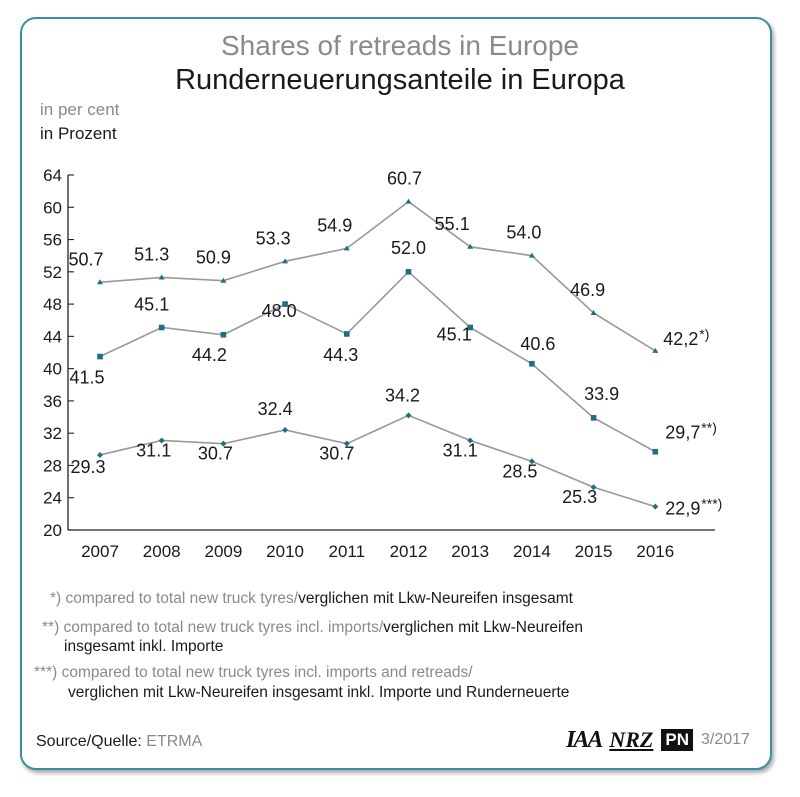  Describe the element at coordinates (223, 551) in the screenshot. I see `x-tick-label: 2009` at that location.